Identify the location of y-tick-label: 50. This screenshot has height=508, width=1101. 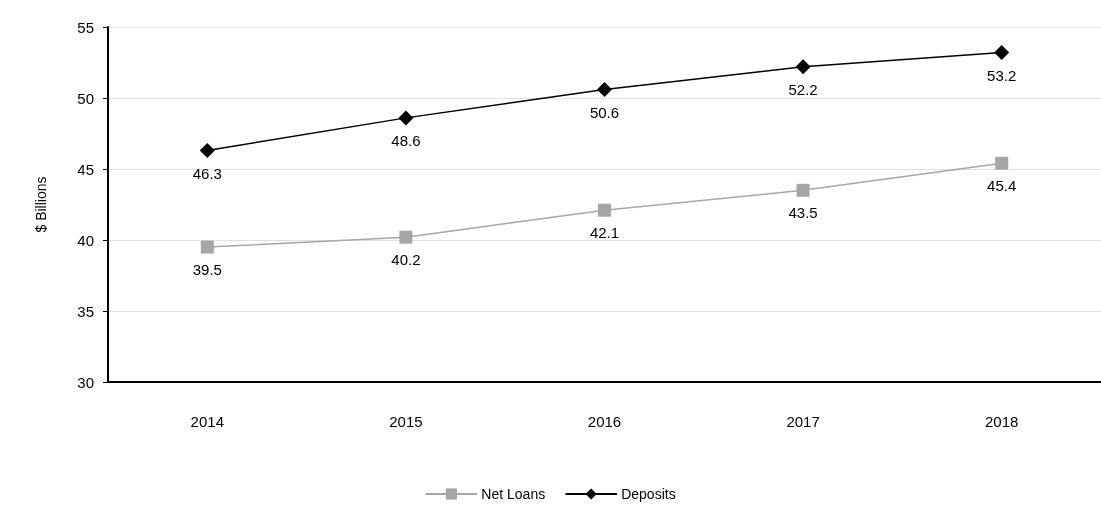
(85, 98).